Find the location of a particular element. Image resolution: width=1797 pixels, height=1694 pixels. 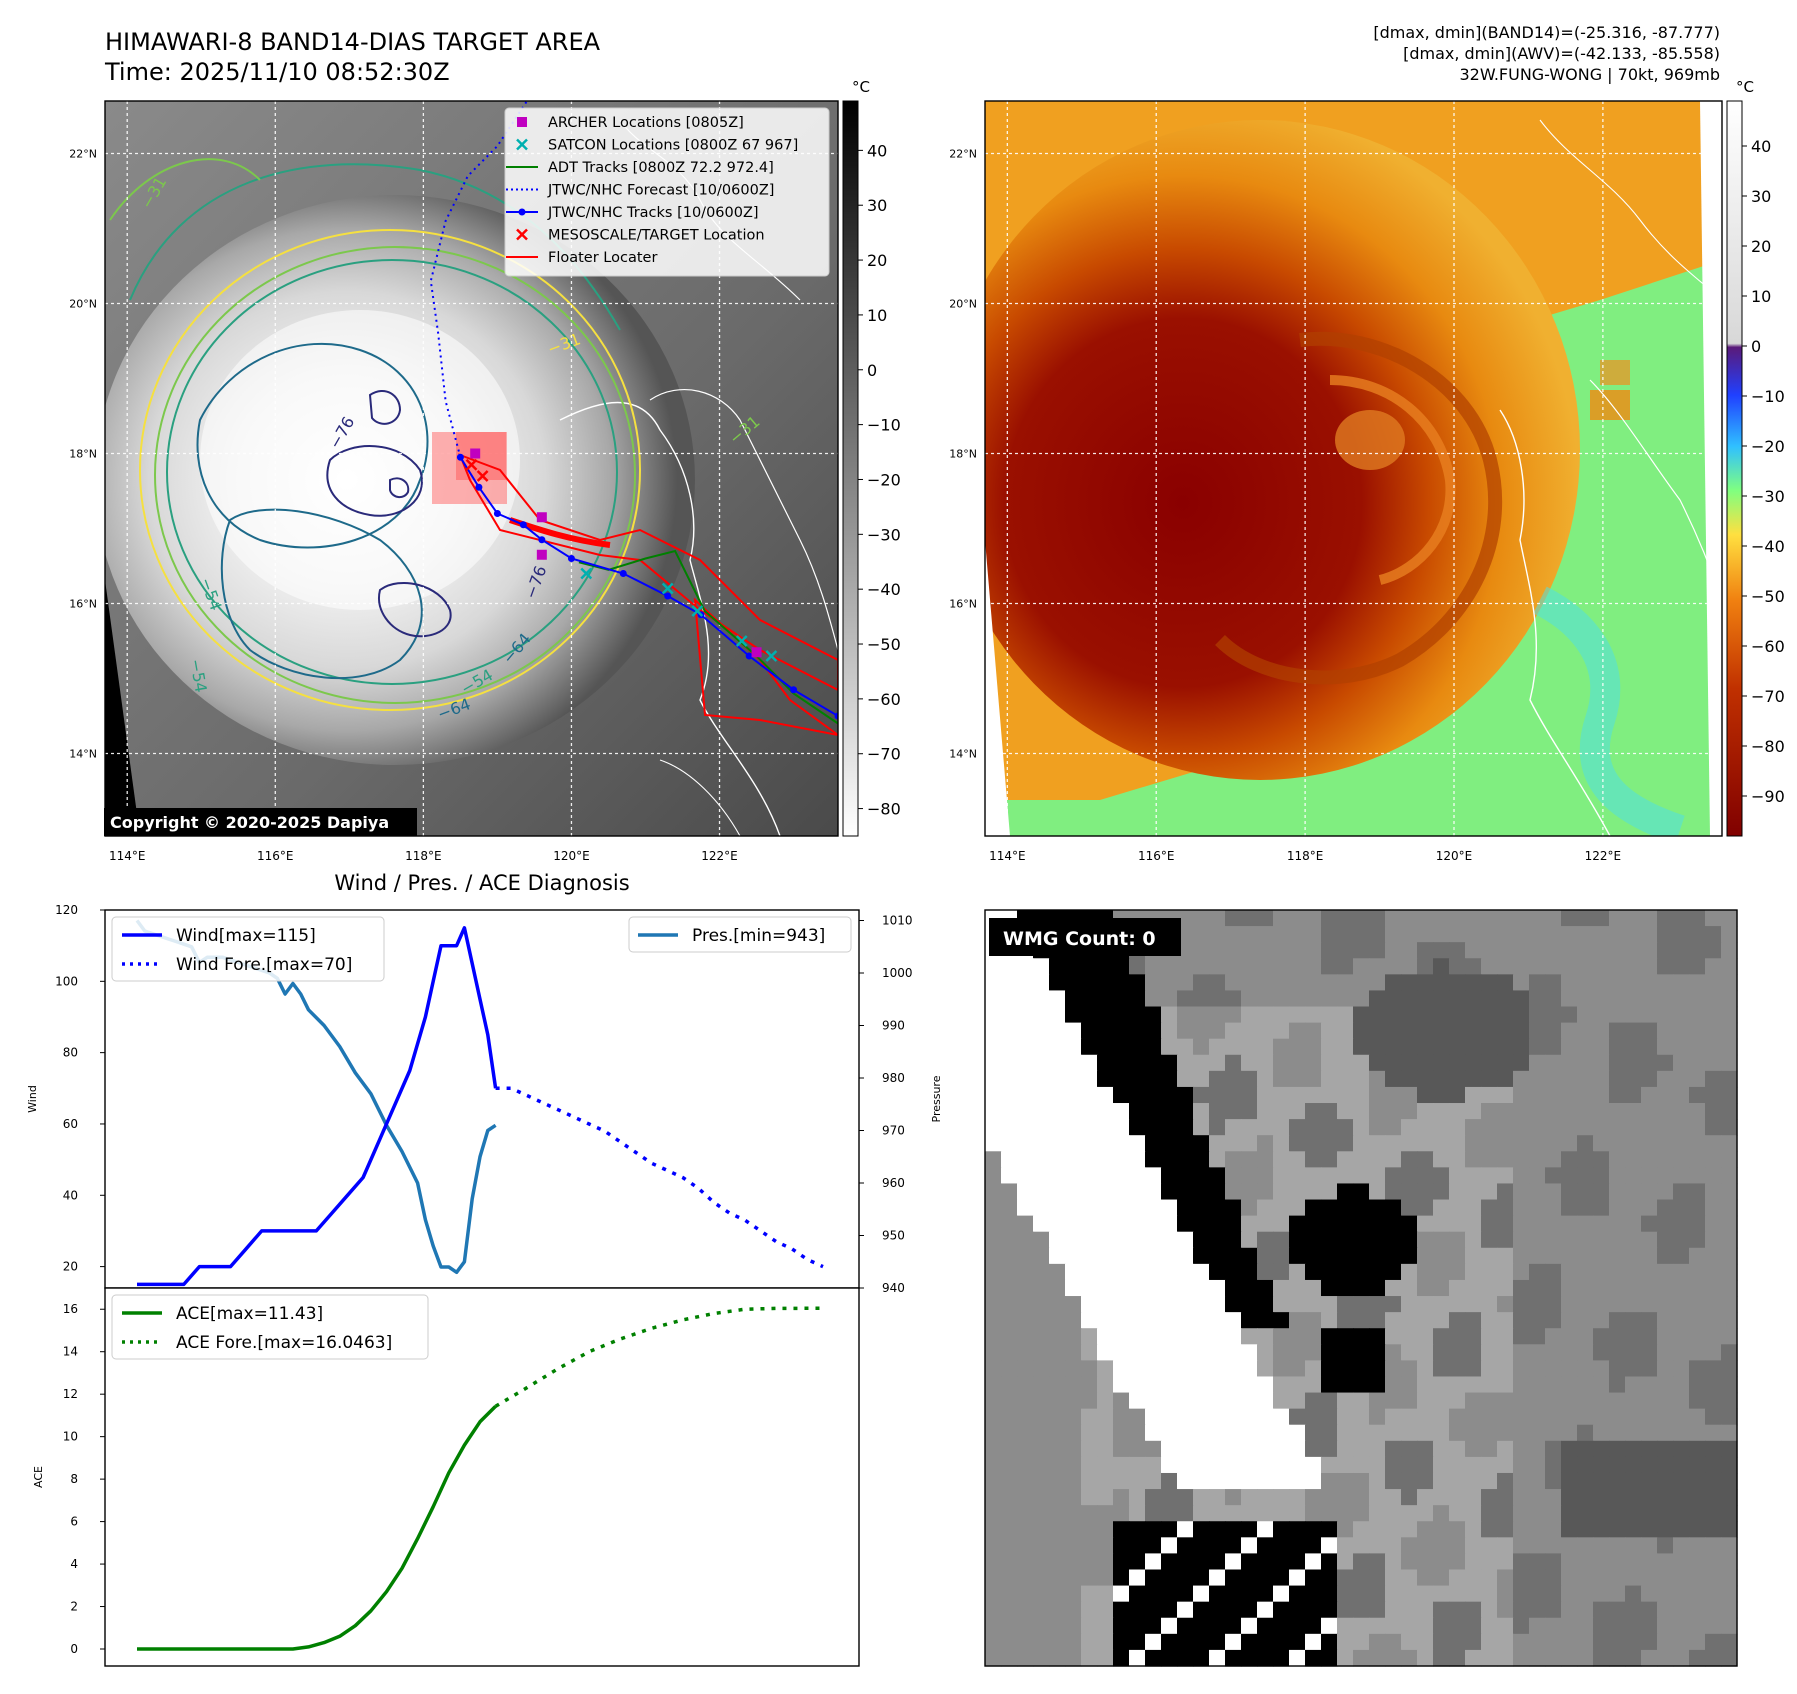

awv-colorbar is located at coordinates (1734, 468).